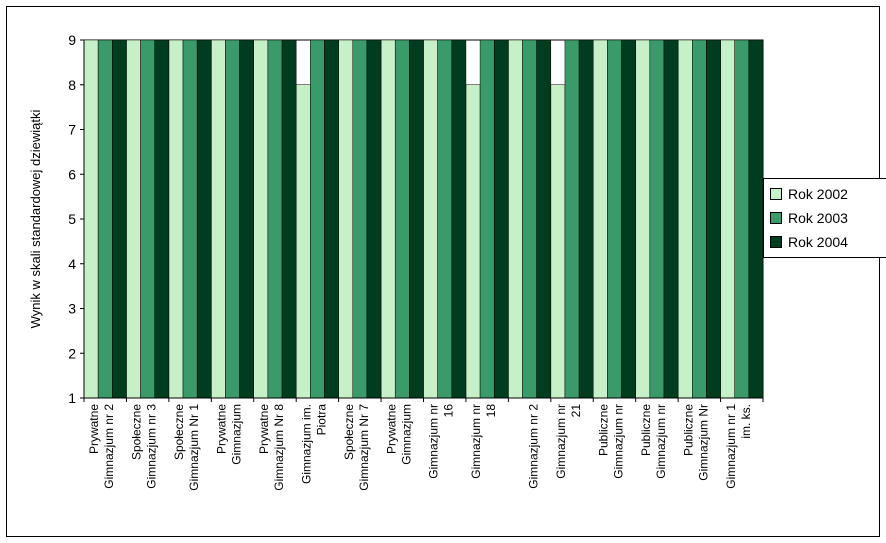 The width and height of the screenshot is (886, 543). I want to click on y-tick-label: 2, so click(72, 353).